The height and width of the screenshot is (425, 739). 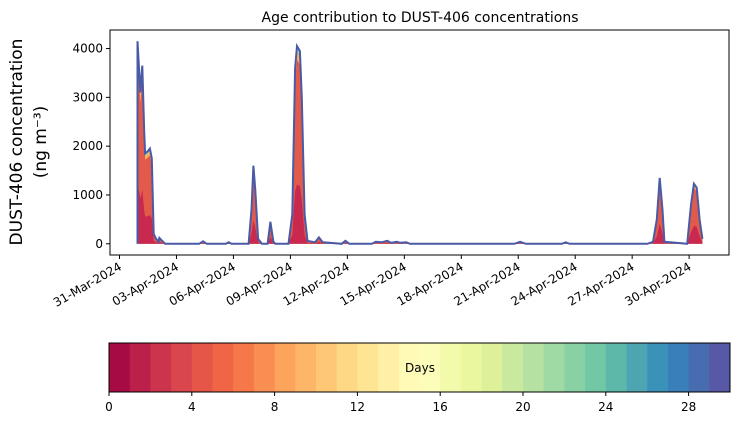 What do you see at coordinates (109, 407) in the screenshot?
I see `colorbar-tick-label: 0` at bounding box center [109, 407].